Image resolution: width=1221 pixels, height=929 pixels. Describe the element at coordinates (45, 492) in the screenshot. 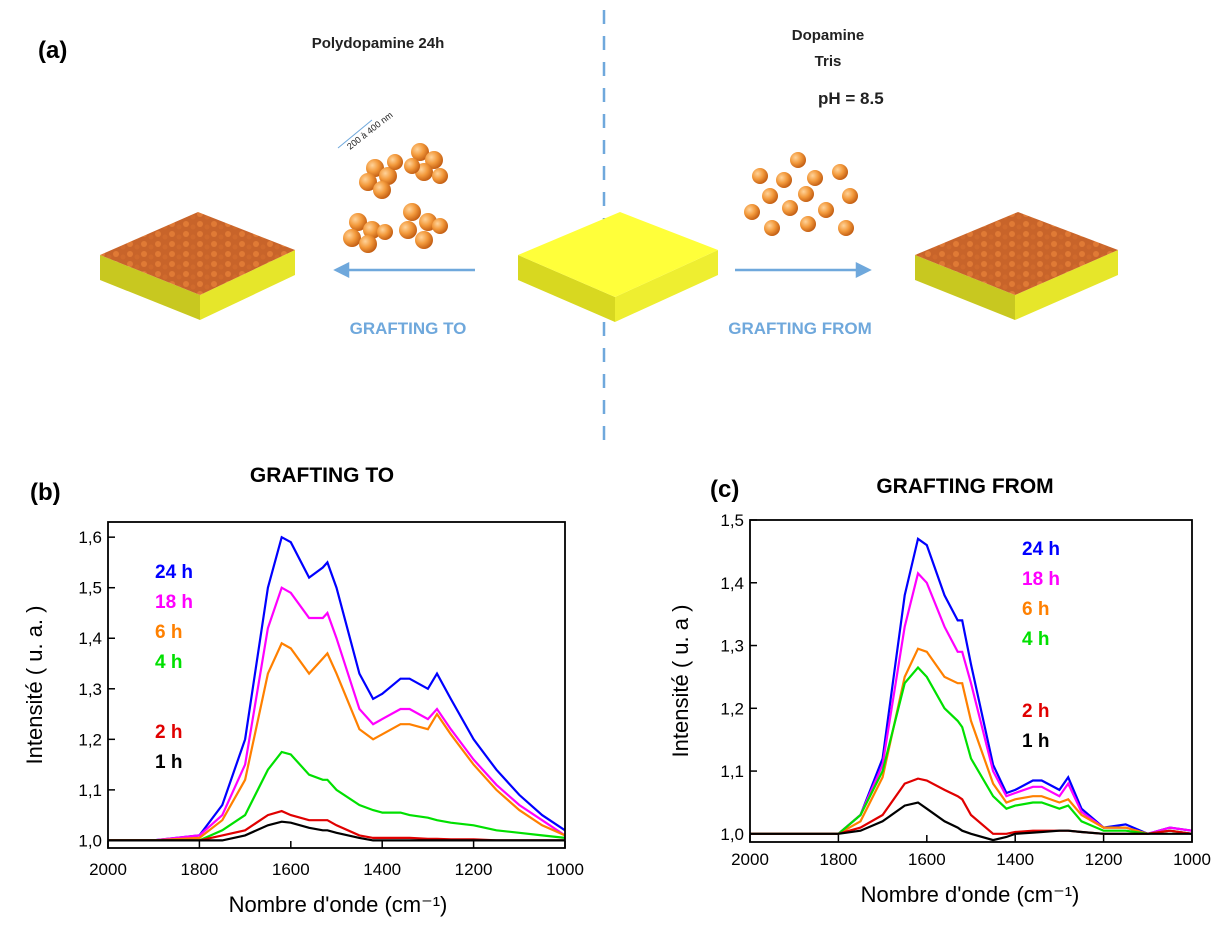

I see `panel-label: (b)` at that location.